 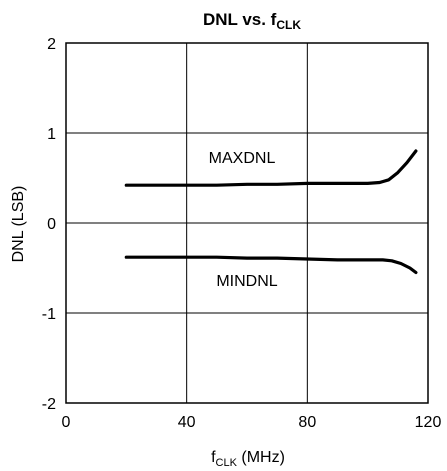 What do you see at coordinates (307, 422) in the screenshot?
I see `x-tick-label: 80` at bounding box center [307, 422].